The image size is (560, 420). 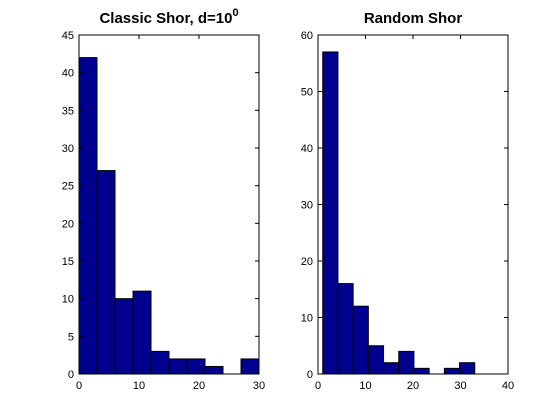 I want to click on x-tick-label: 40, so click(x=508, y=386).